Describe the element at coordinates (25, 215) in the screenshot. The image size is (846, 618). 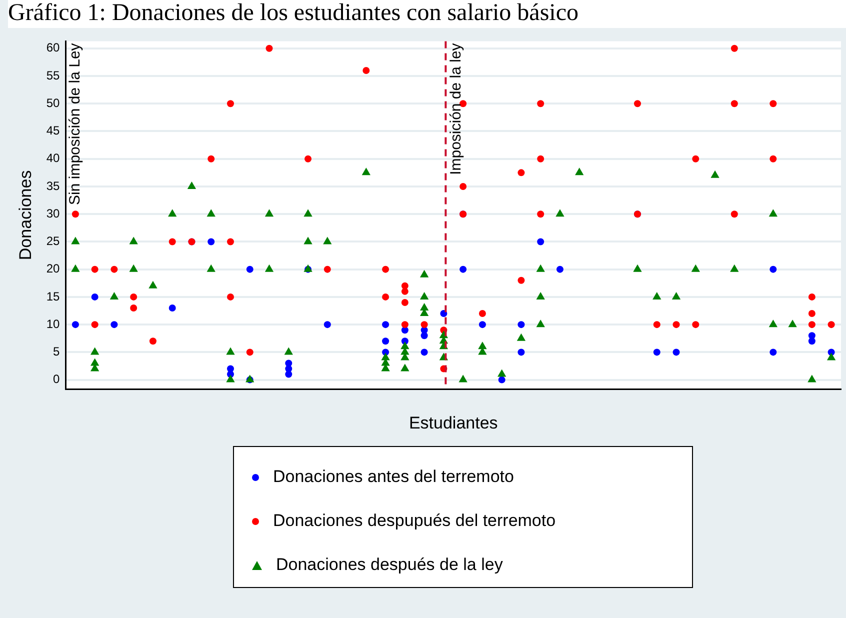
I see `y-axis-title: Donaciones` at that location.